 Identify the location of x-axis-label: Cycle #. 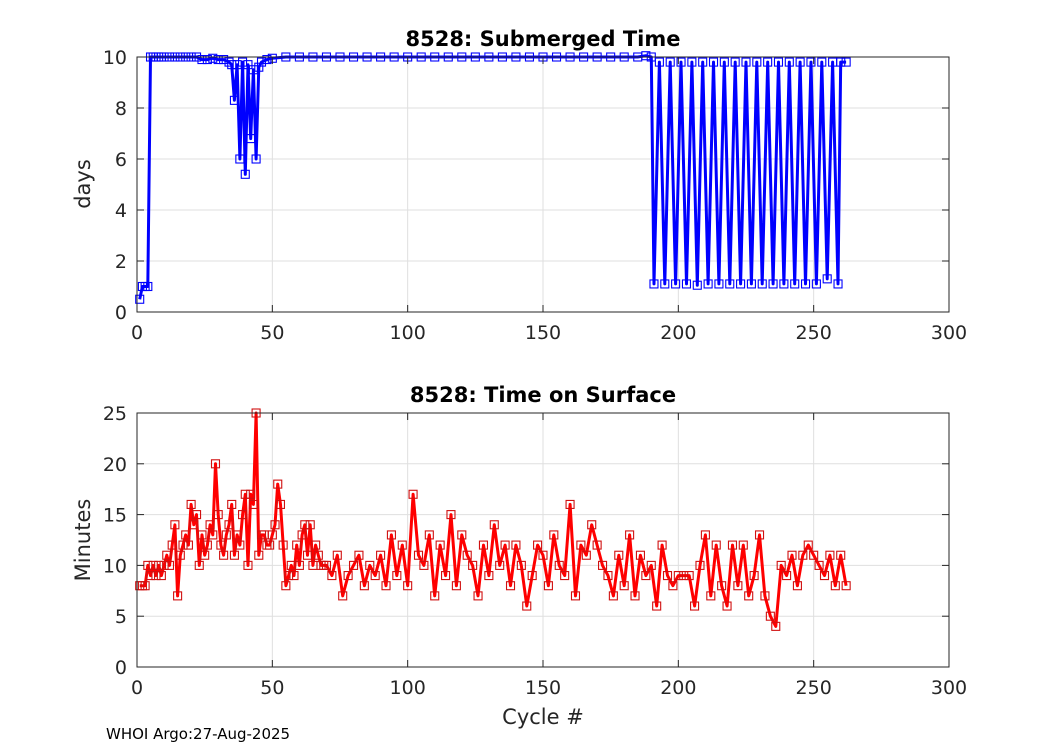
(543, 717).